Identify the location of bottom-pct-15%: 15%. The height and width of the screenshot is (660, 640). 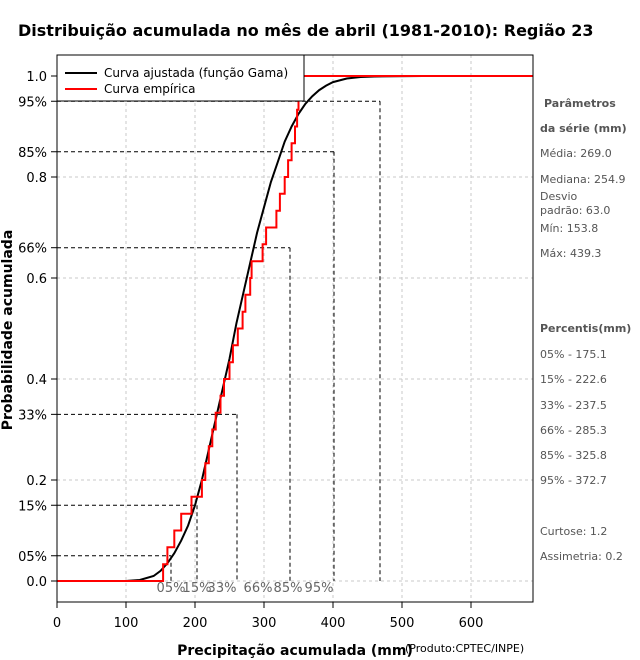
(197, 588).